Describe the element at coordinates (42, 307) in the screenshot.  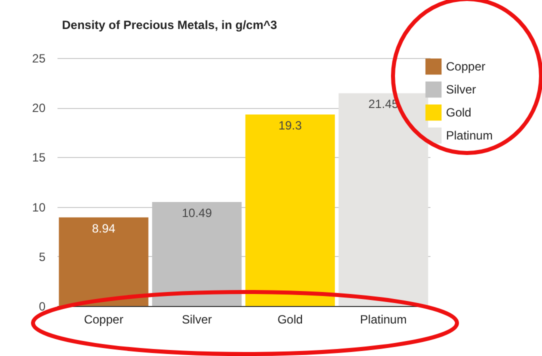
I see `y-tick-label: 0` at that location.